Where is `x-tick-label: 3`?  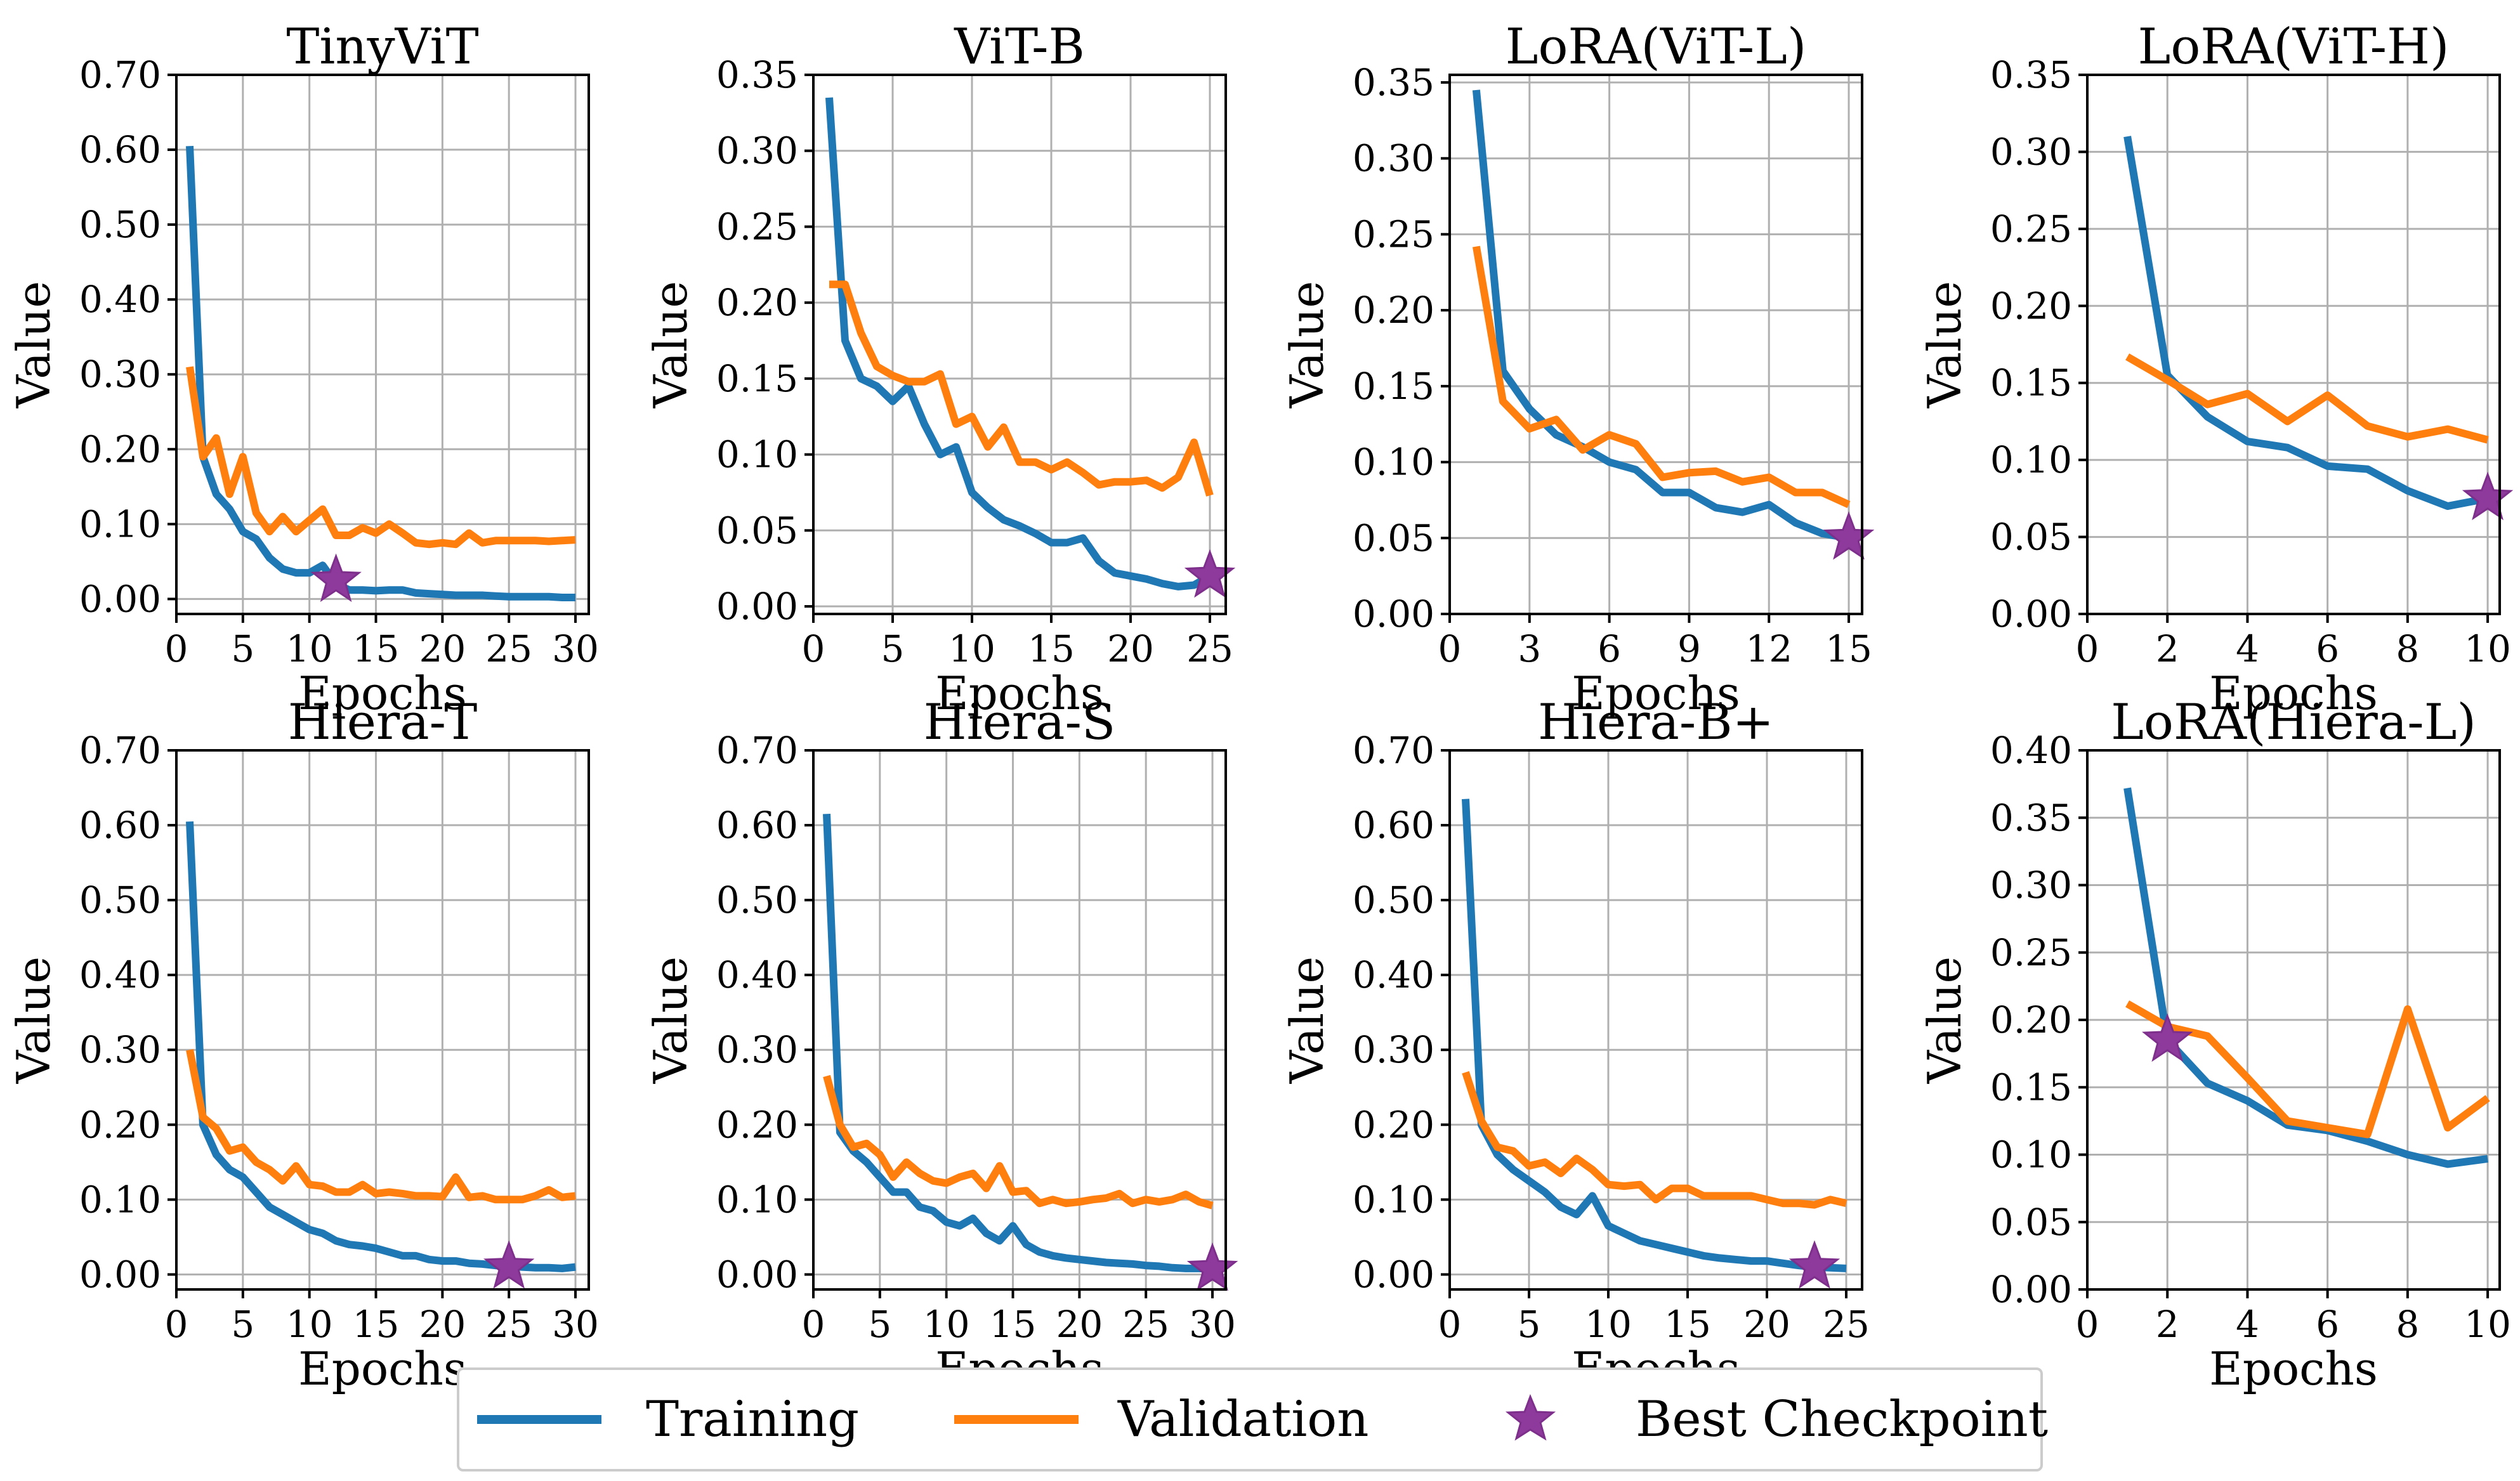
x-tick-label: 3 is located at coordinates (1529, 648).